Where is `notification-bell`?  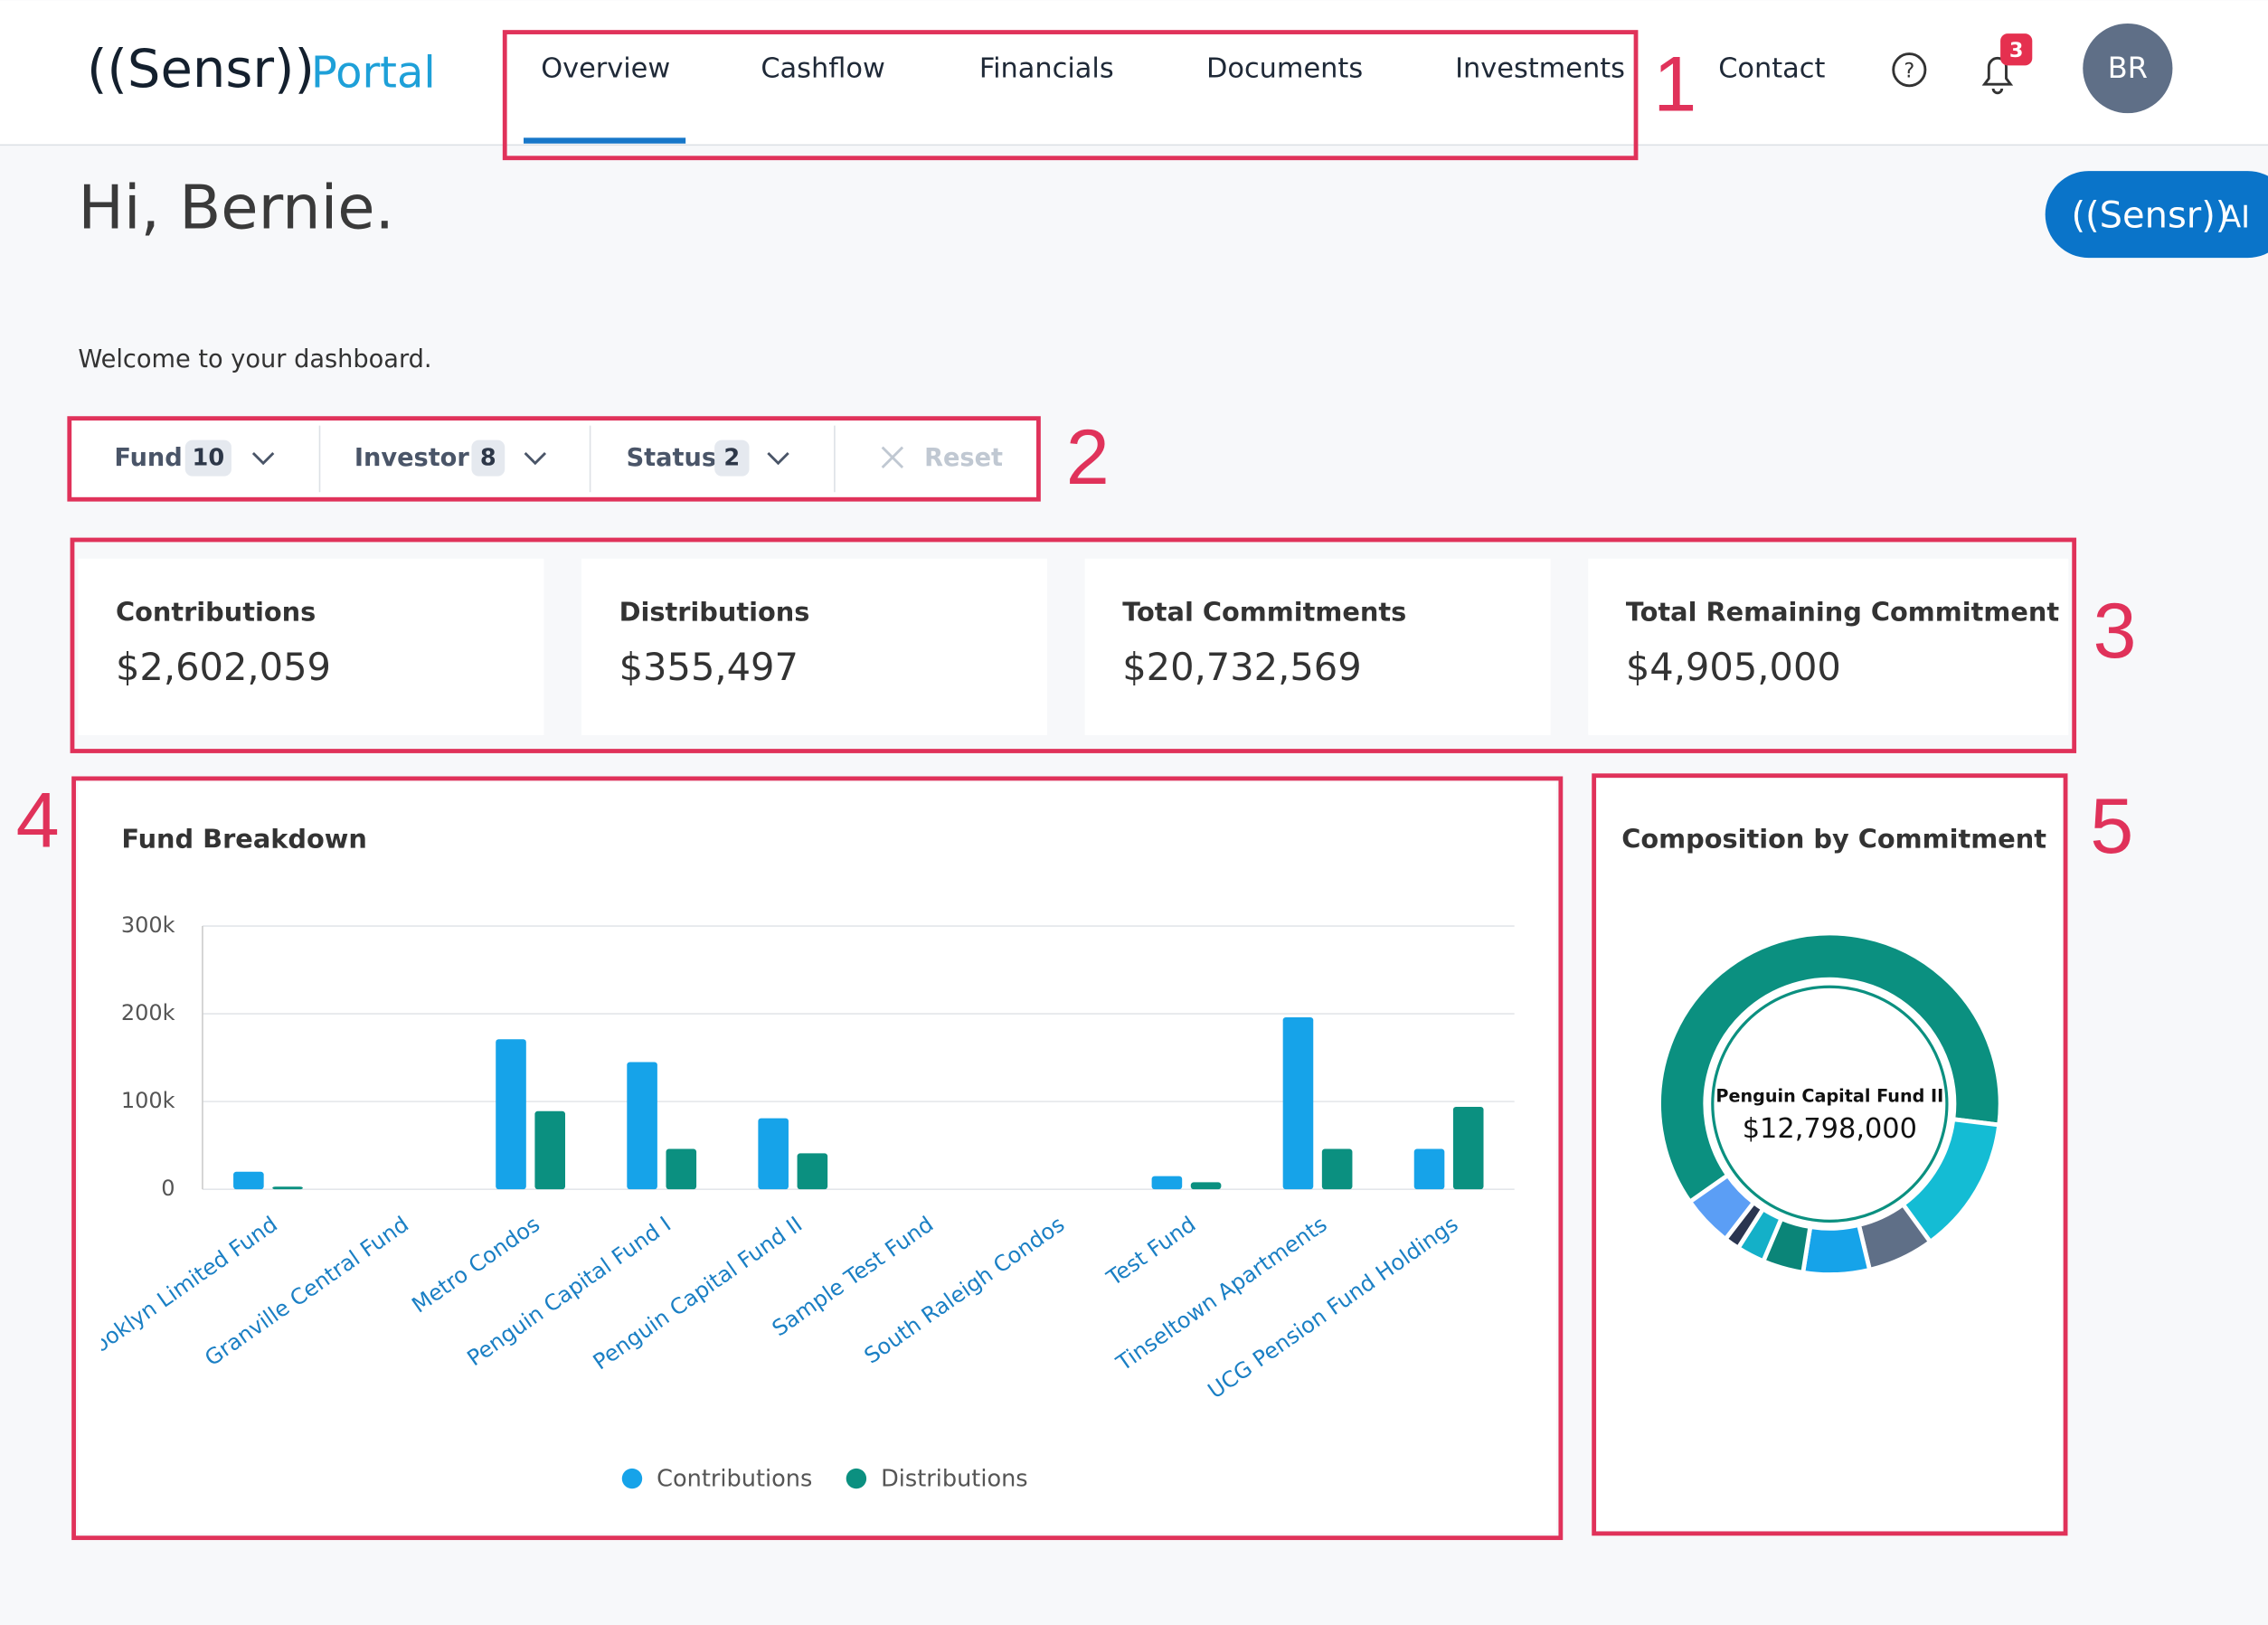 notification-bell is located at coordinates (1997, 75).